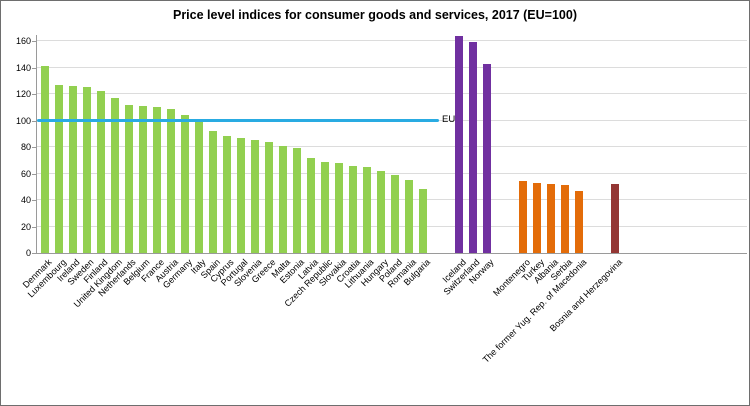 The width and height of the screenshot is (750, 406). I want to click on bar-romania, so click(409, 216).